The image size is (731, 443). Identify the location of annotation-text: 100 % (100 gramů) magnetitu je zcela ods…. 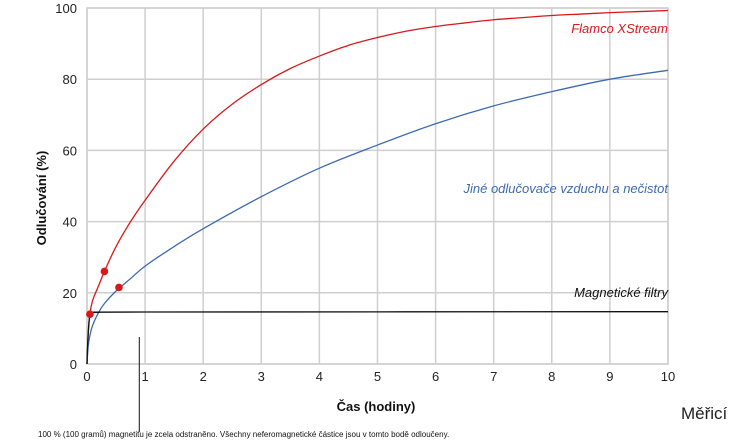
(244, 434).